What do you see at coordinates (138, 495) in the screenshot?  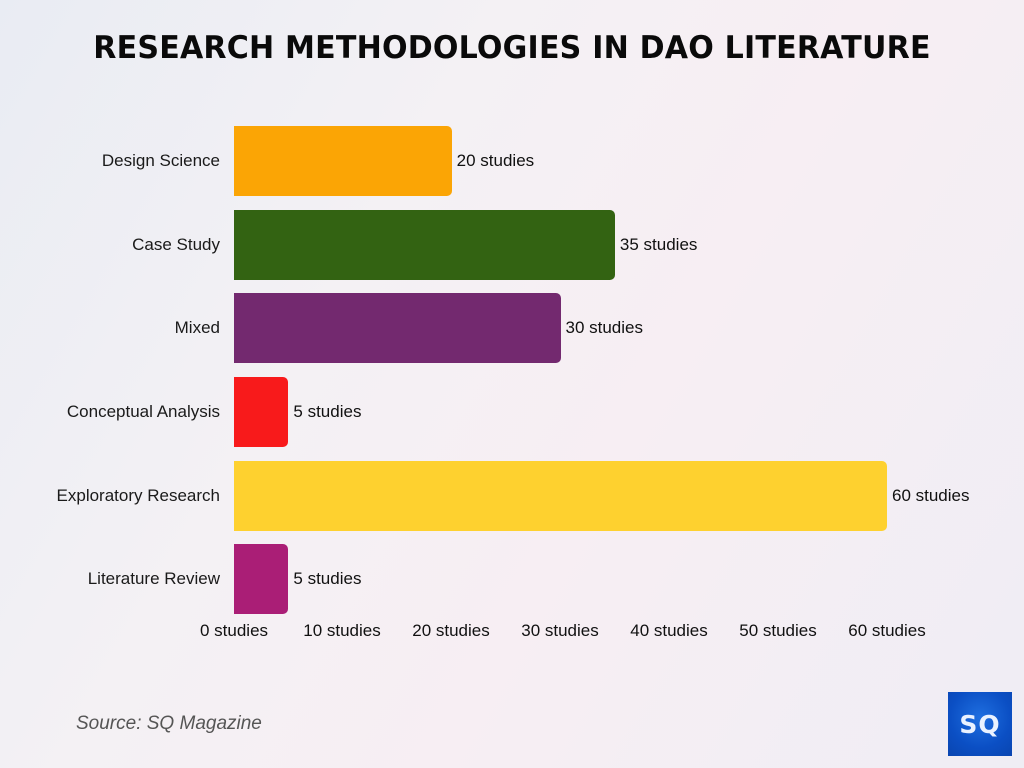 I see `category-label: Exploratory Research` at bounding box center [138, 495].